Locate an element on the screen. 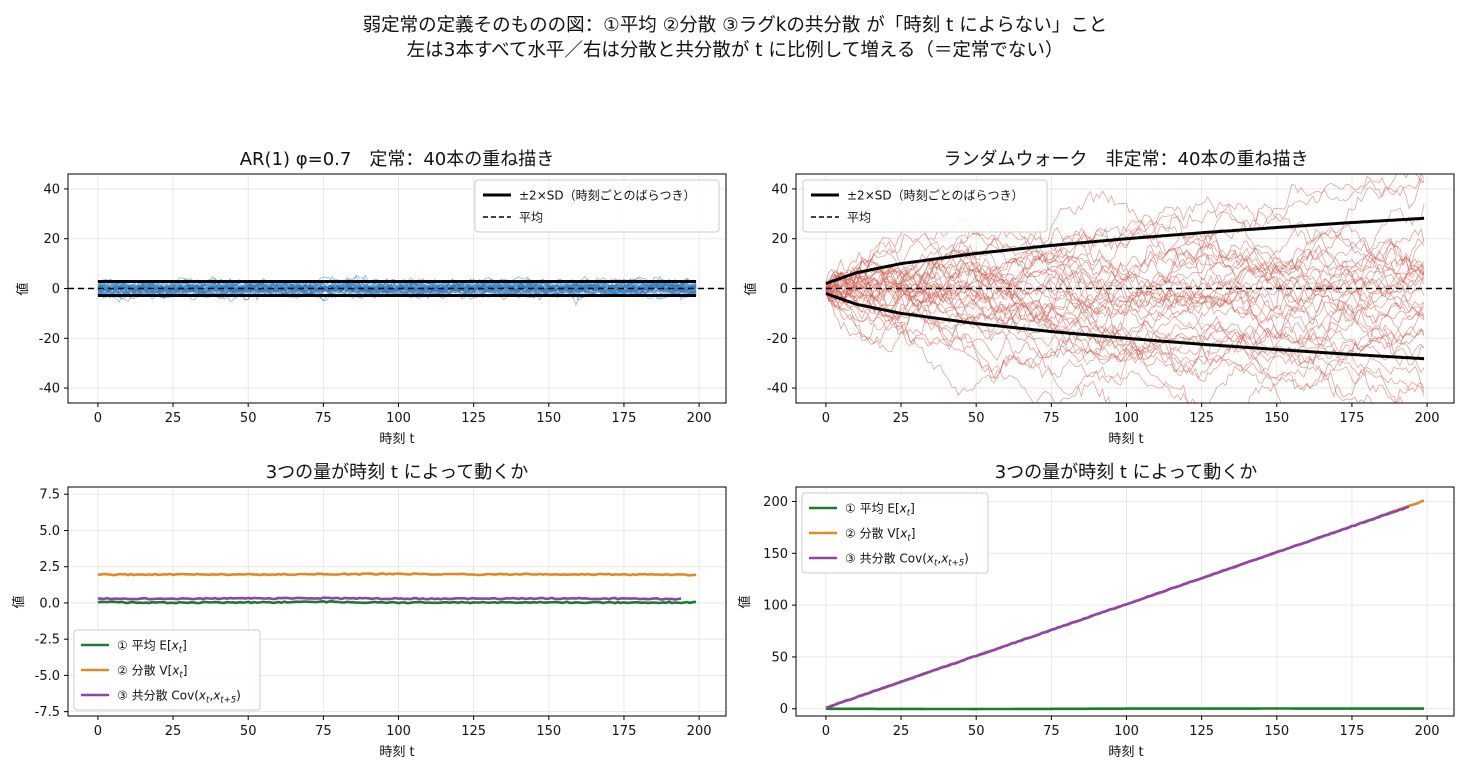 Image resolution: width=1470 pixels, height=777 pixels. panel-title: 3つの量が時刻 t によって動くか is located at coordinates (397, 472).